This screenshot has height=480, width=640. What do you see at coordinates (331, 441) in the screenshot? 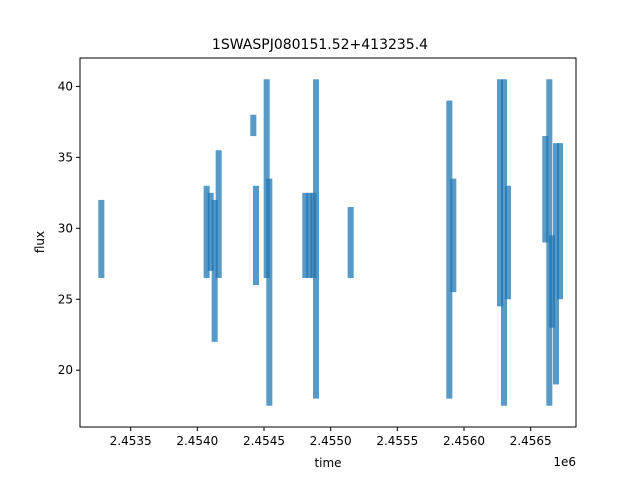
I see `x-tick-label: 2.4550` at bounding box center [331, 441].